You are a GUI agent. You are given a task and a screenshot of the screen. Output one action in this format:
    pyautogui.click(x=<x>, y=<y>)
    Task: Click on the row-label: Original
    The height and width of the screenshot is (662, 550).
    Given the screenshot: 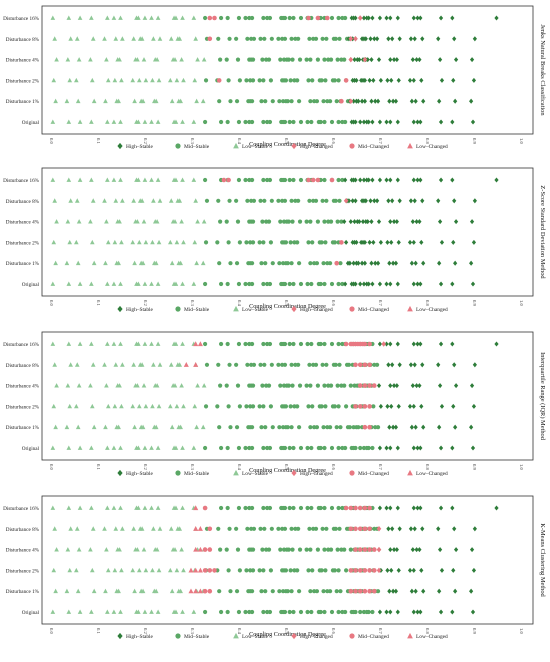 What is the action you would take?
    pyautogui.click(x=31, y=285)
    